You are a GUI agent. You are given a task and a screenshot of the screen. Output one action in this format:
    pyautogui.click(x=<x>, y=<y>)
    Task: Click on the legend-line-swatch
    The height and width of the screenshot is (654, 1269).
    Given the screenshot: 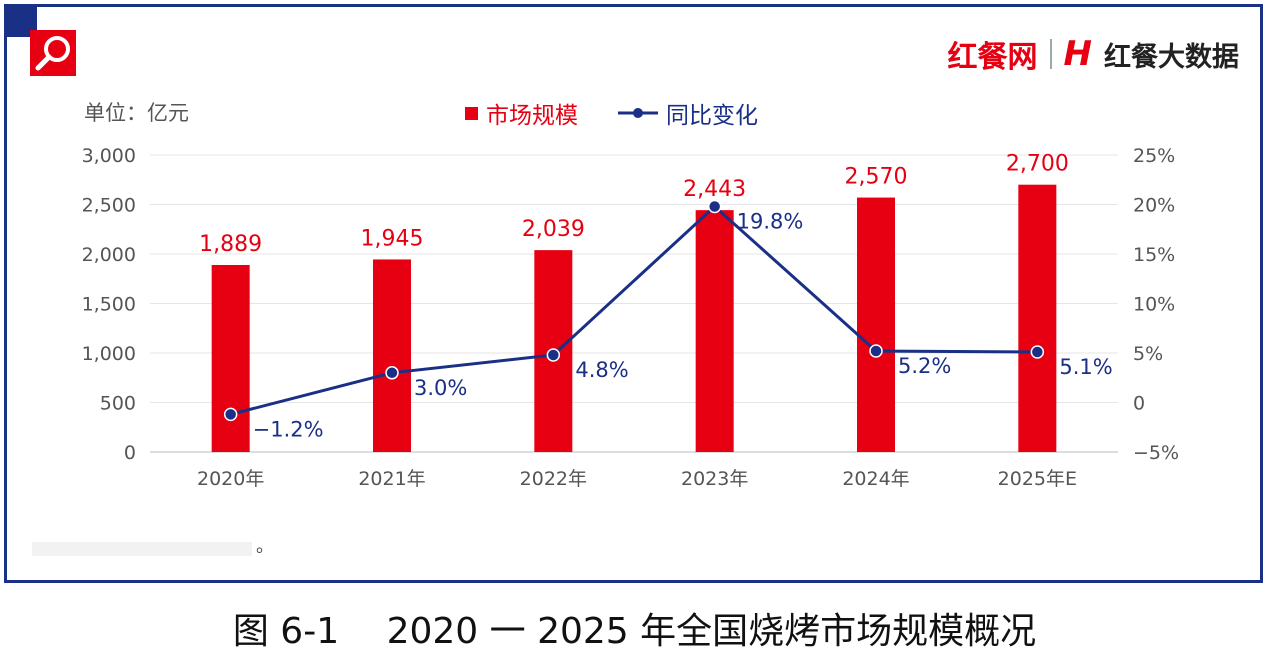 What is the action you would take?
    pyautogui.click(x=638, y=113)
    